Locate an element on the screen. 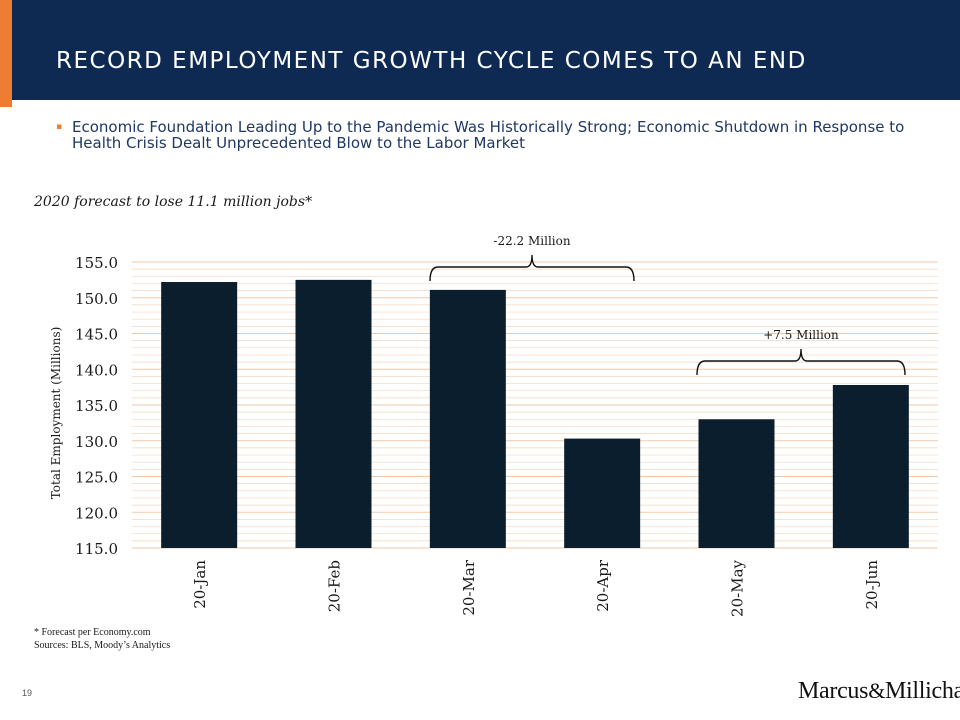 Image resolution: width=960 pixels, height=720 pixels. y-tick-label: 115.0 is located at coordinates (96, 549).